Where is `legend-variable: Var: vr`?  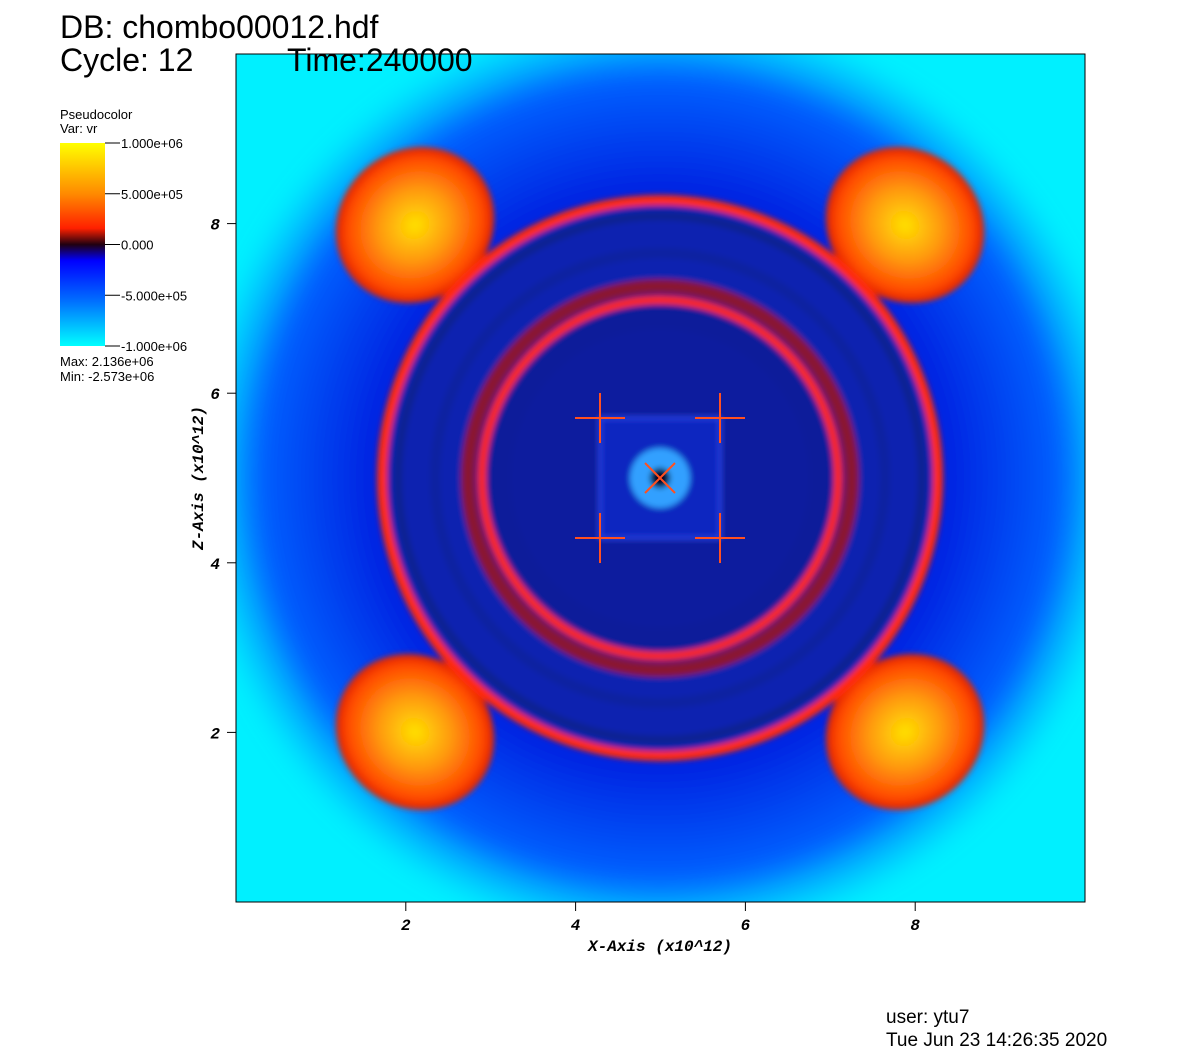
legend-variable: Var: vr is located at coordinates (79, 128).